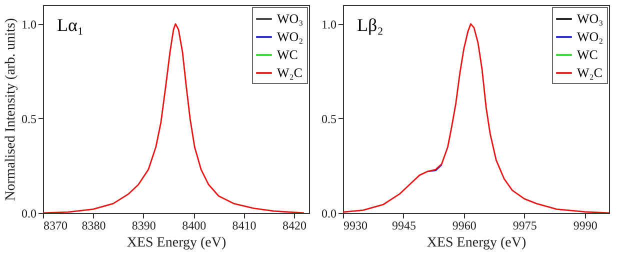 The image size is (640, 261). Describe the element at coordinates (56, 225) in the screenshot. I see `x-tick-label: 8370` at that location.